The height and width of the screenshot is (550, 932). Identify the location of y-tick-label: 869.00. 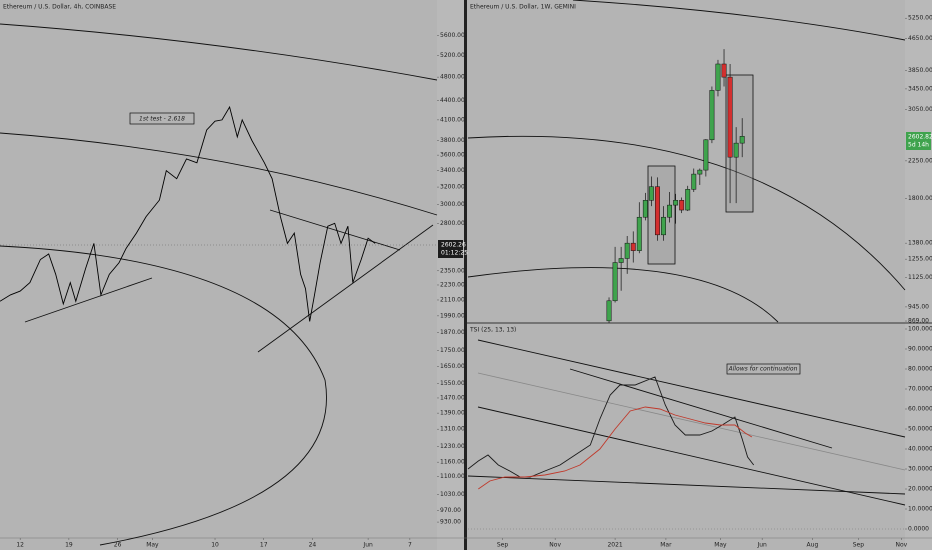
(918, 321).